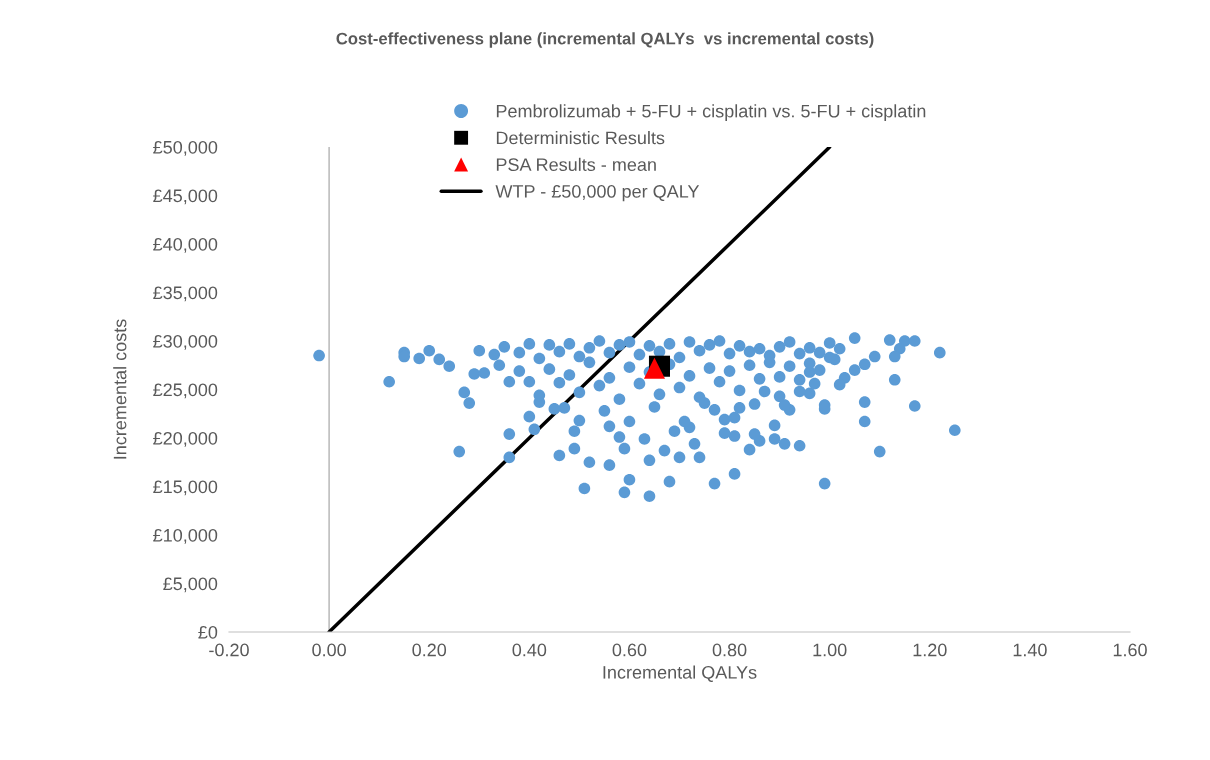 The image size is (1210, 760). Describe the element at coordinates (329, 650) in the screenshot. I see `x-tick-label: 0.00` at that location.